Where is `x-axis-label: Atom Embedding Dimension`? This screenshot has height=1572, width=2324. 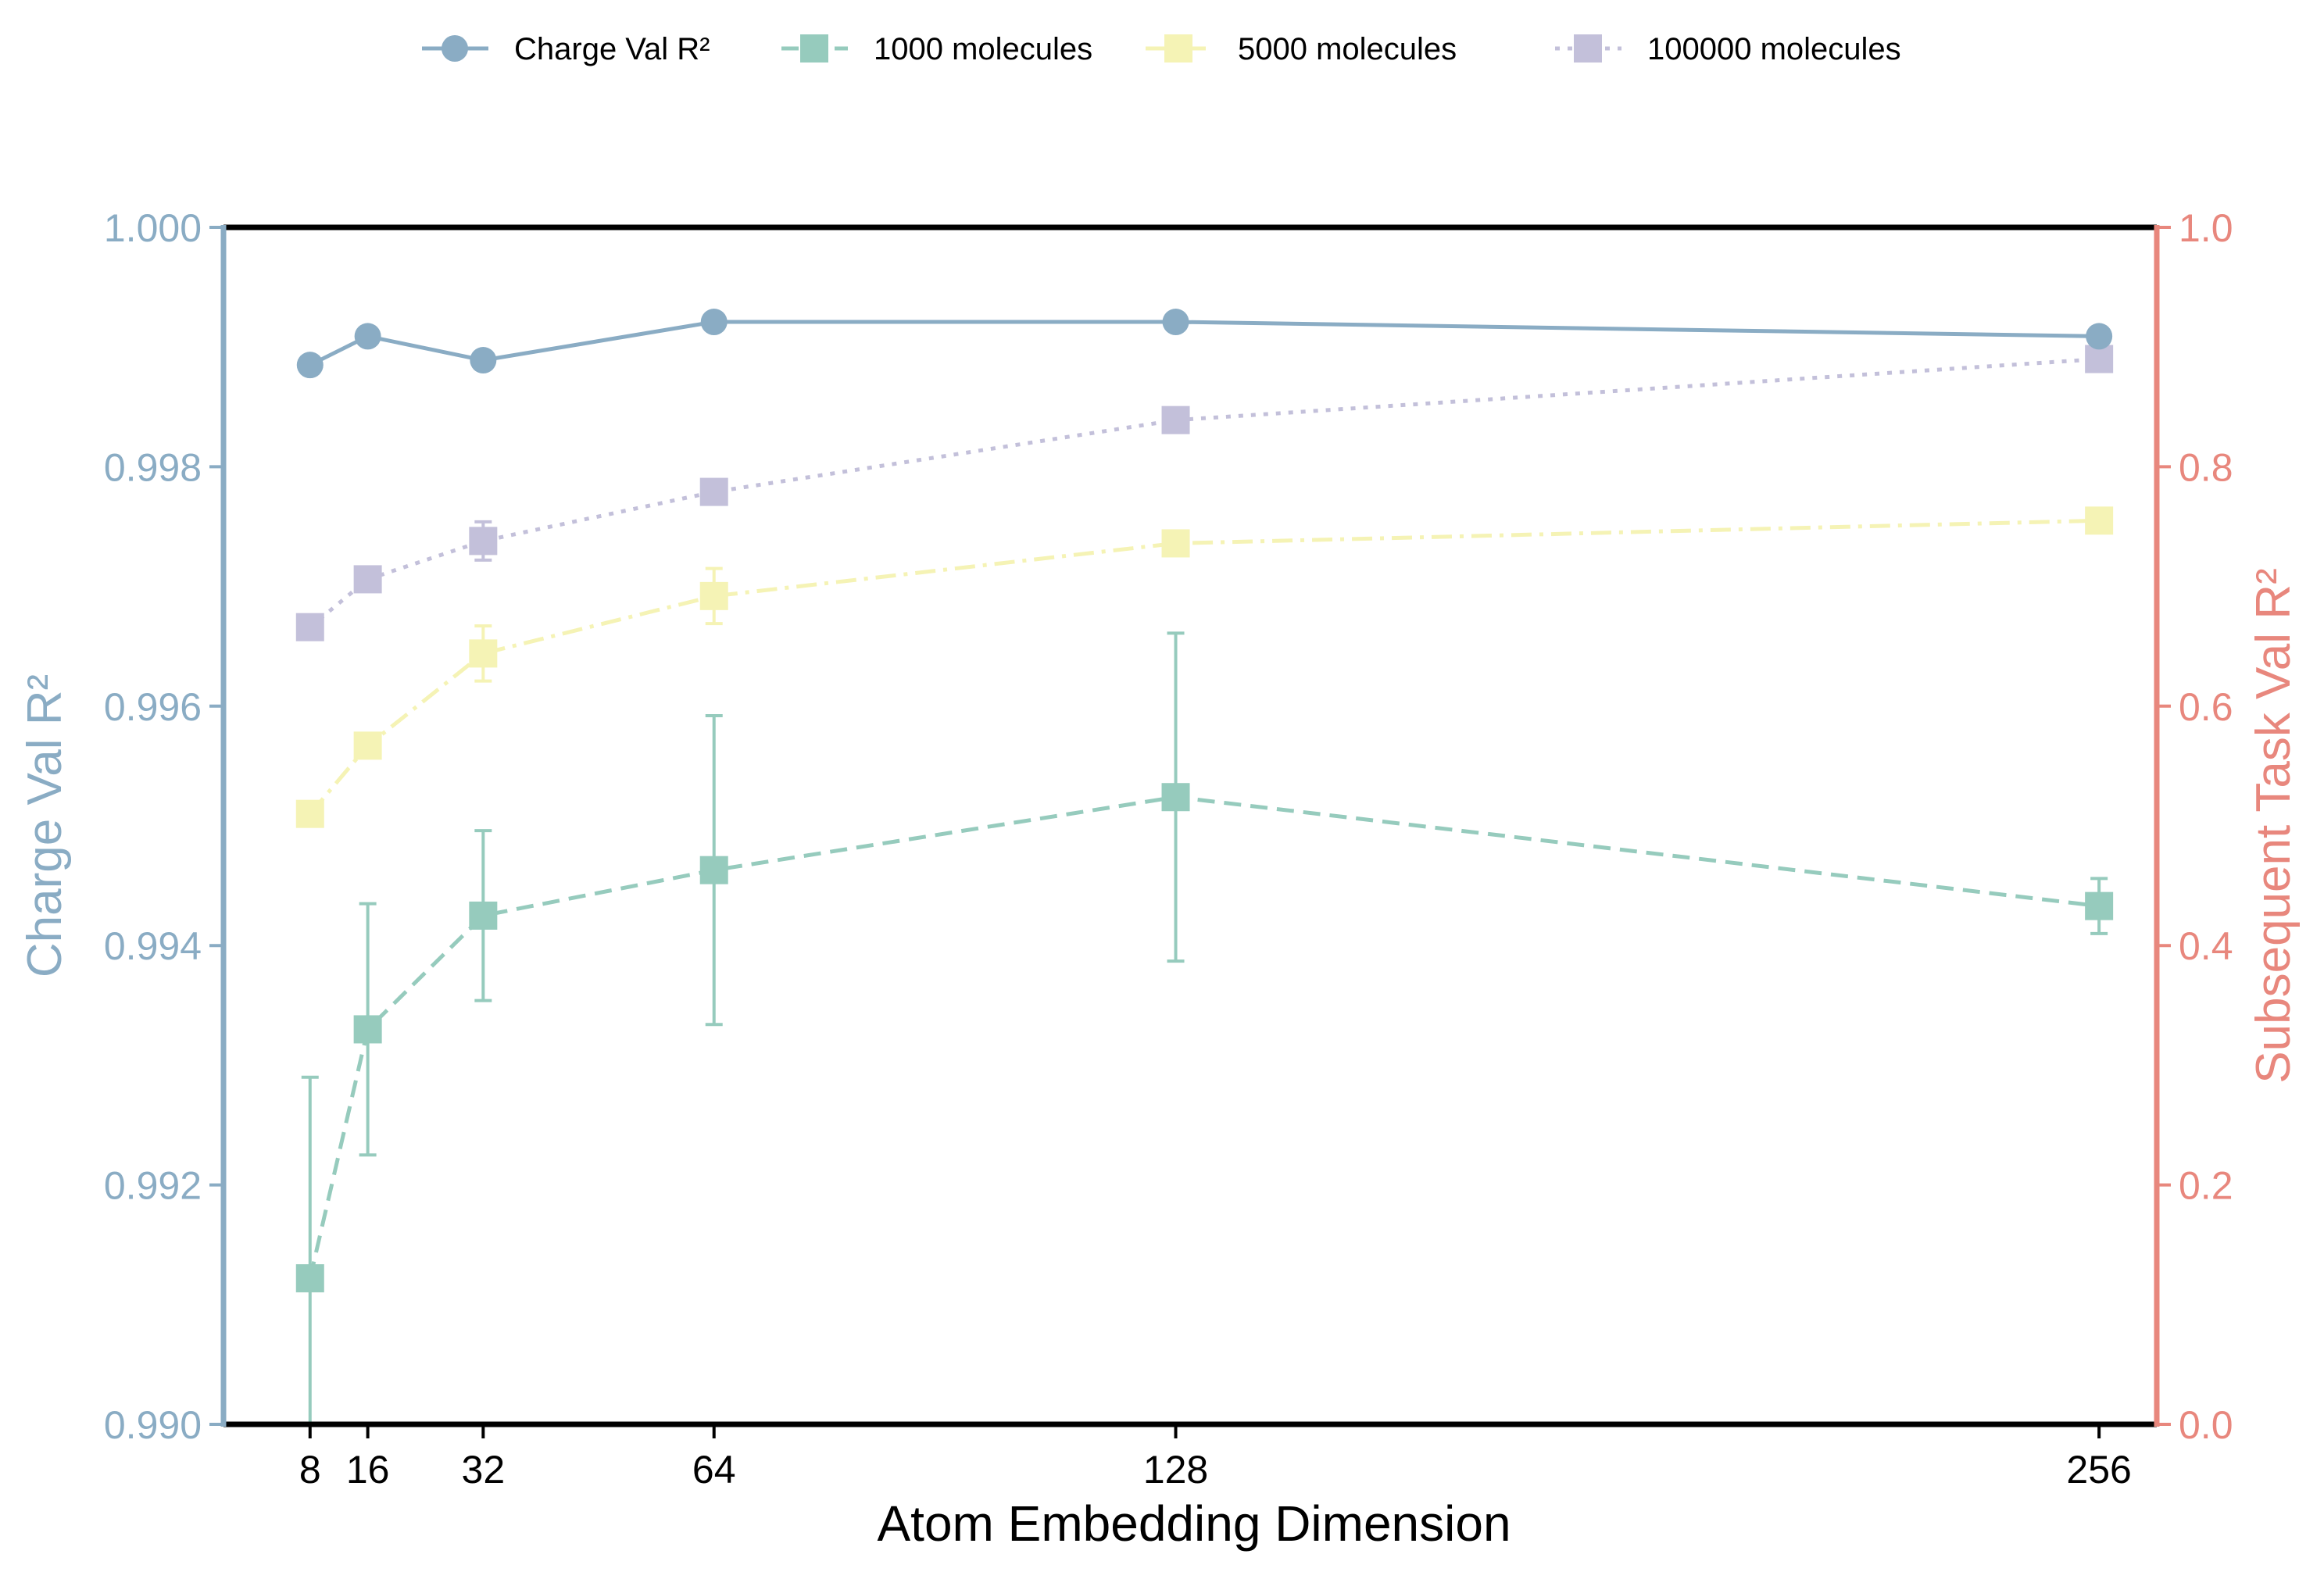
x-axis-label: Atom Embedding Dimension is located at coordinates (1194, 1523).